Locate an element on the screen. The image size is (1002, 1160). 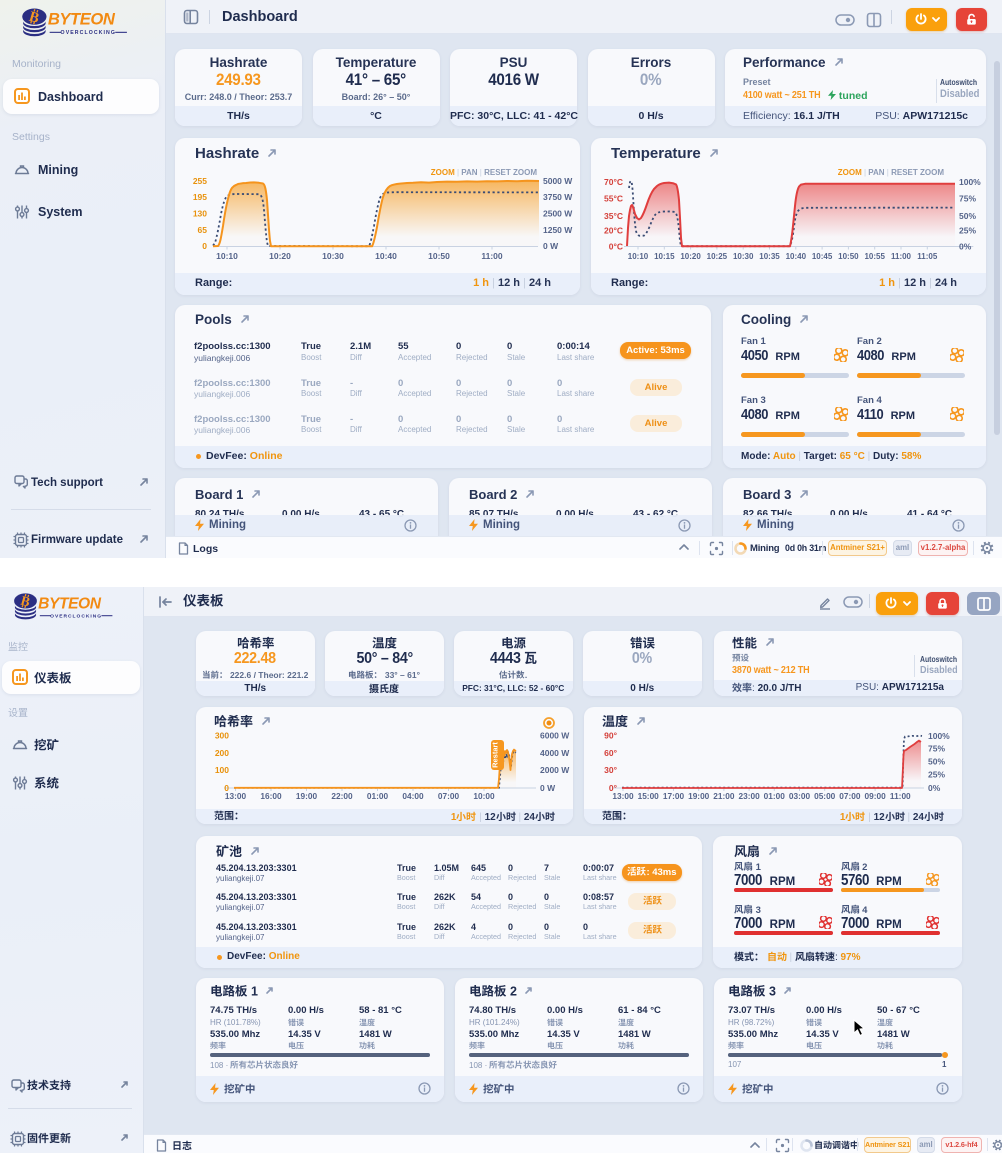
svg-text: 10:15 is located at coordinates (664, 256).